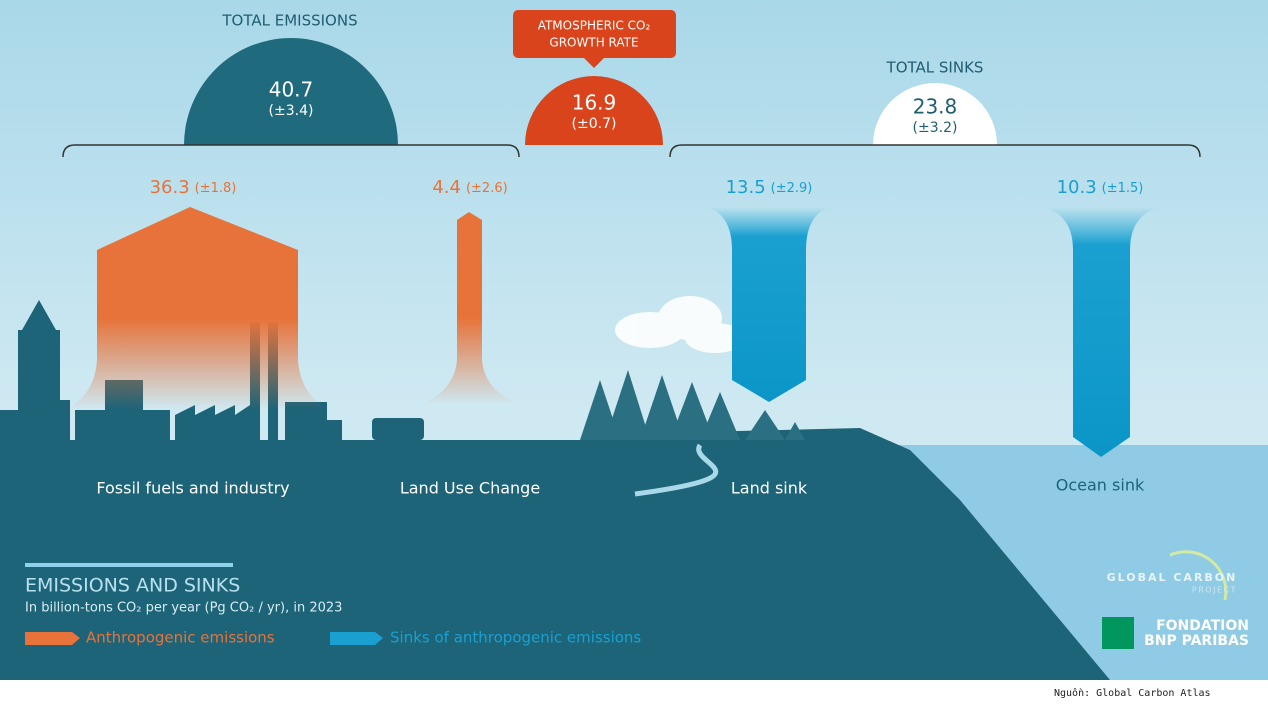 The image size is (1268, 723). Describe the element at coordinates (180, 638) in the screenshot. I see `legend-item: Anthropogenic emissions` at that location.